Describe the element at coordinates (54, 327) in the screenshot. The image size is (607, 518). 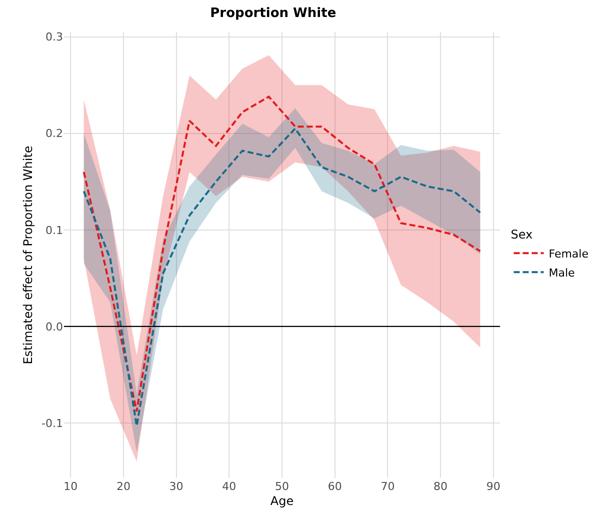
I see `y-tick-label: 0.0` at that location.